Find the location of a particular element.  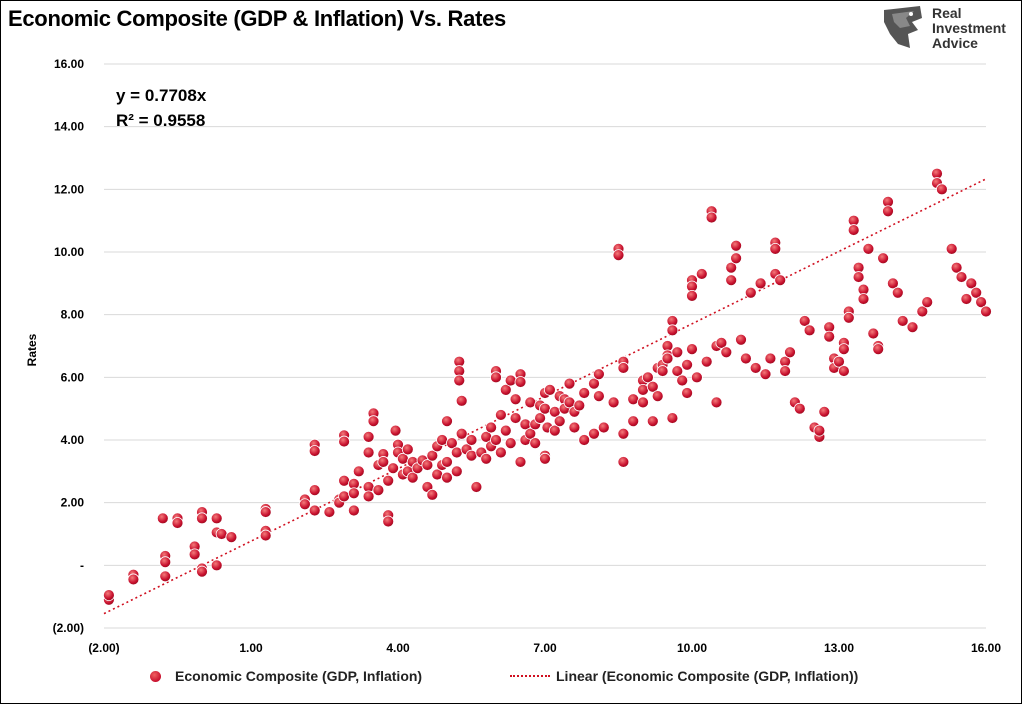

legend-label-scatter: Economic Composite (GDP, Inflation) is located at coordinates (299, 676).